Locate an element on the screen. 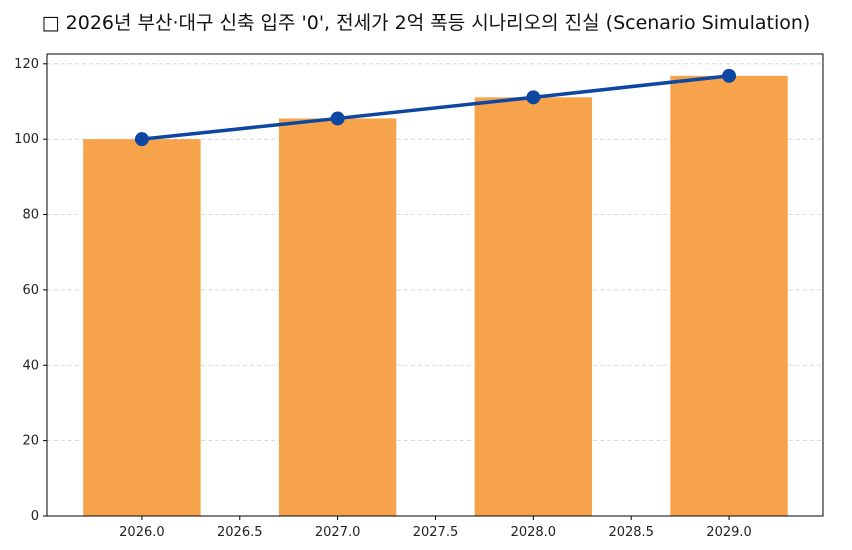 The image size is (852, 550). y-tick-label: 100 is located at coordinates (26, 139).